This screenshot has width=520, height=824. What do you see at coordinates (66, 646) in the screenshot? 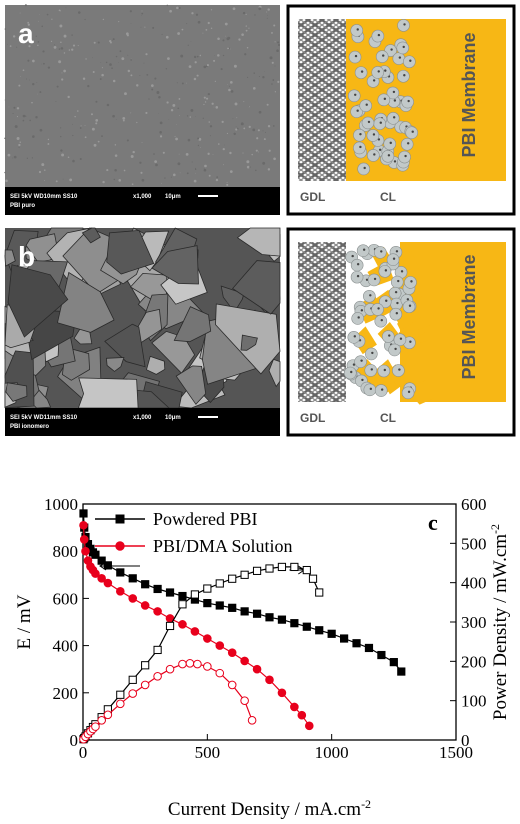
I see `y-tick-label: 400` at bounding box center [66, 646].